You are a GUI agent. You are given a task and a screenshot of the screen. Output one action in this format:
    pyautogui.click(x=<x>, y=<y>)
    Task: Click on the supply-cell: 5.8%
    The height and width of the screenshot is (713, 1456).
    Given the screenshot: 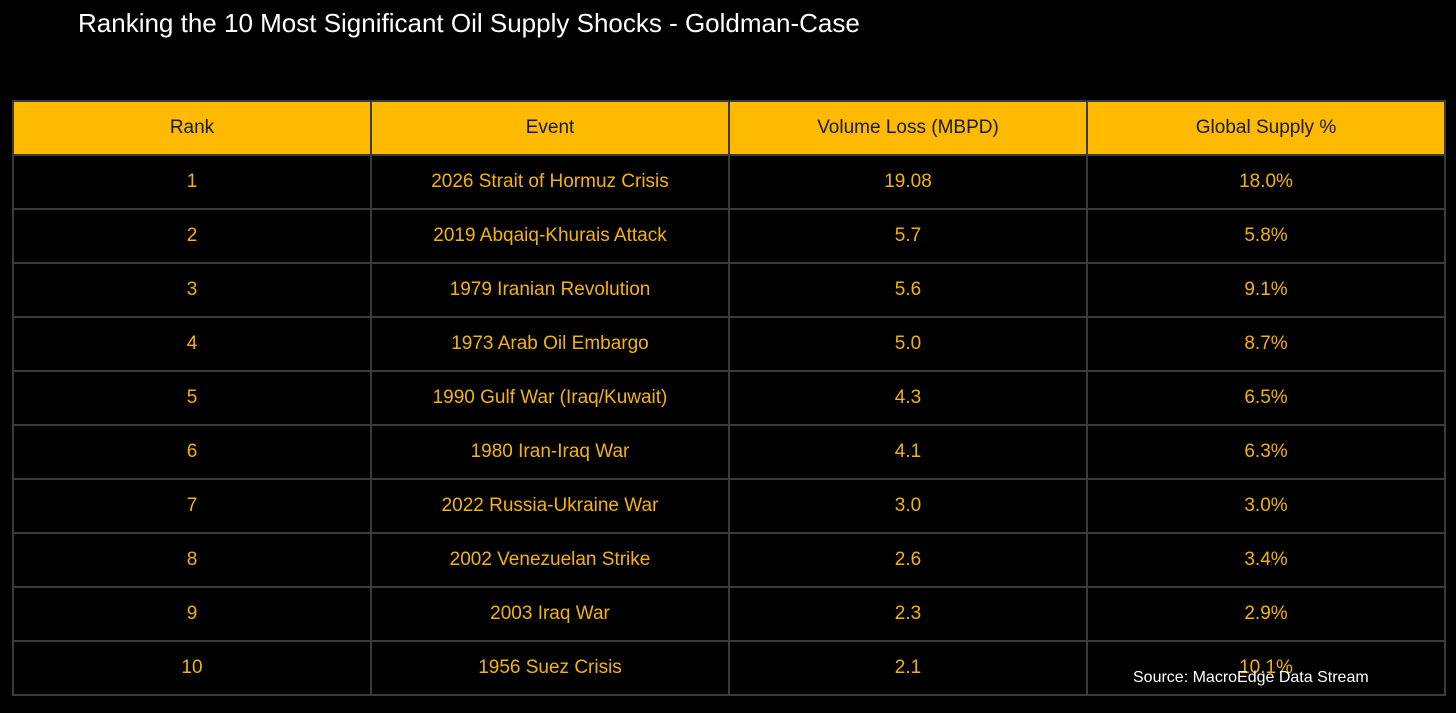 What is the action you would take?
    pyautogui.click(x=1266, y=236)
    